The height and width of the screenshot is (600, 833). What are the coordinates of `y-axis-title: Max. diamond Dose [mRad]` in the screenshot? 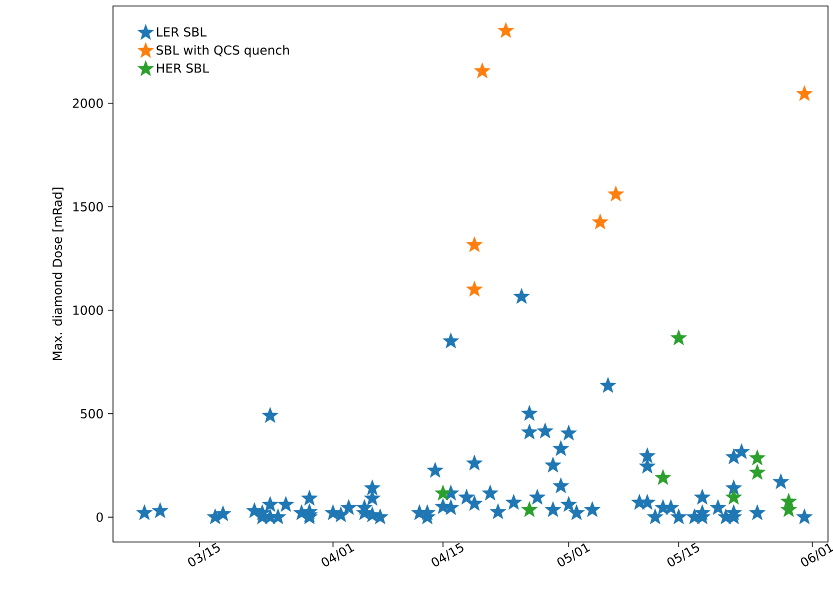 It's located at (58, 274).